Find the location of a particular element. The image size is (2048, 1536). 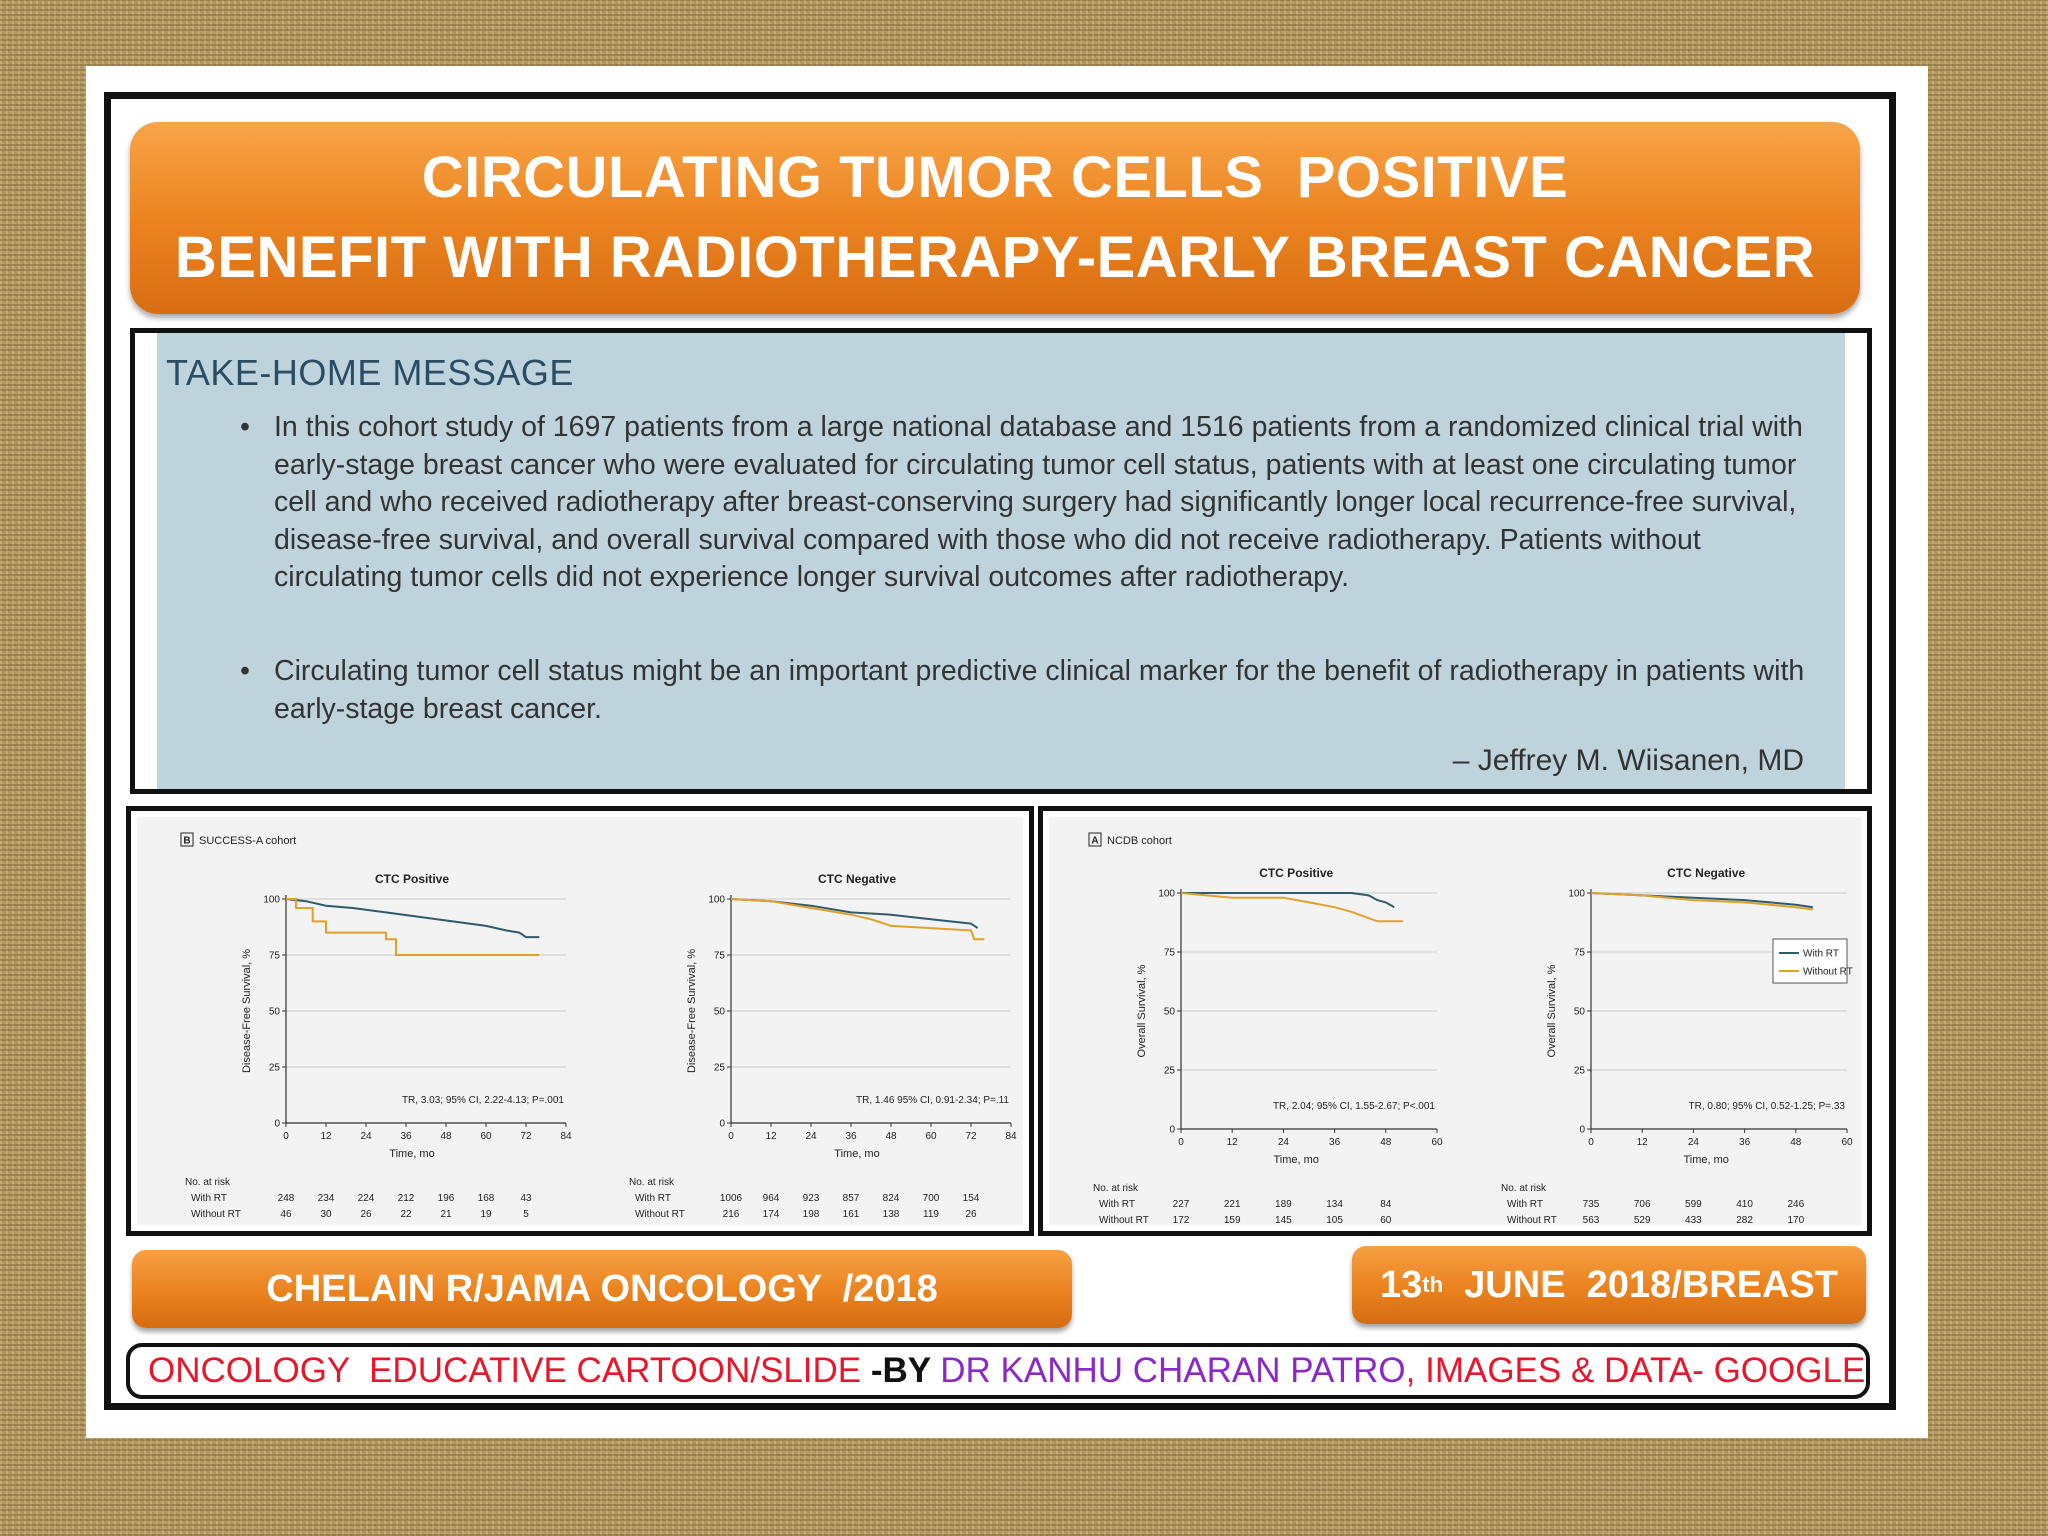

risk-value: 105 is located at coordinates (1334, 1220).